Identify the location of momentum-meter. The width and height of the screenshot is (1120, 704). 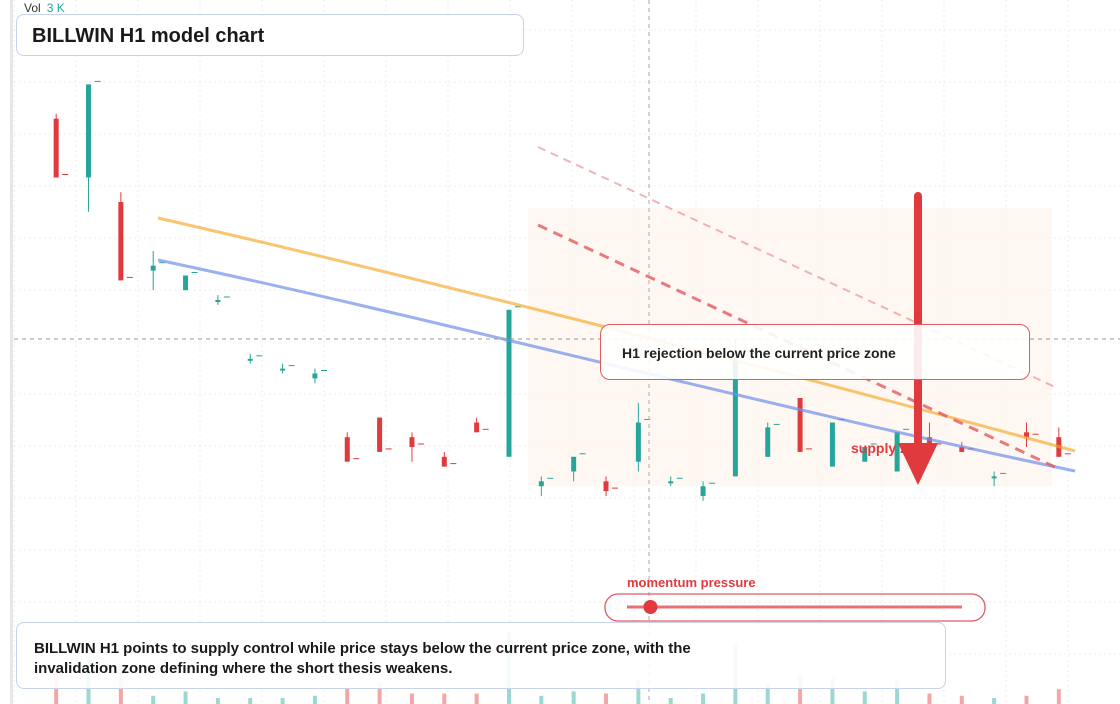
(795, 607).